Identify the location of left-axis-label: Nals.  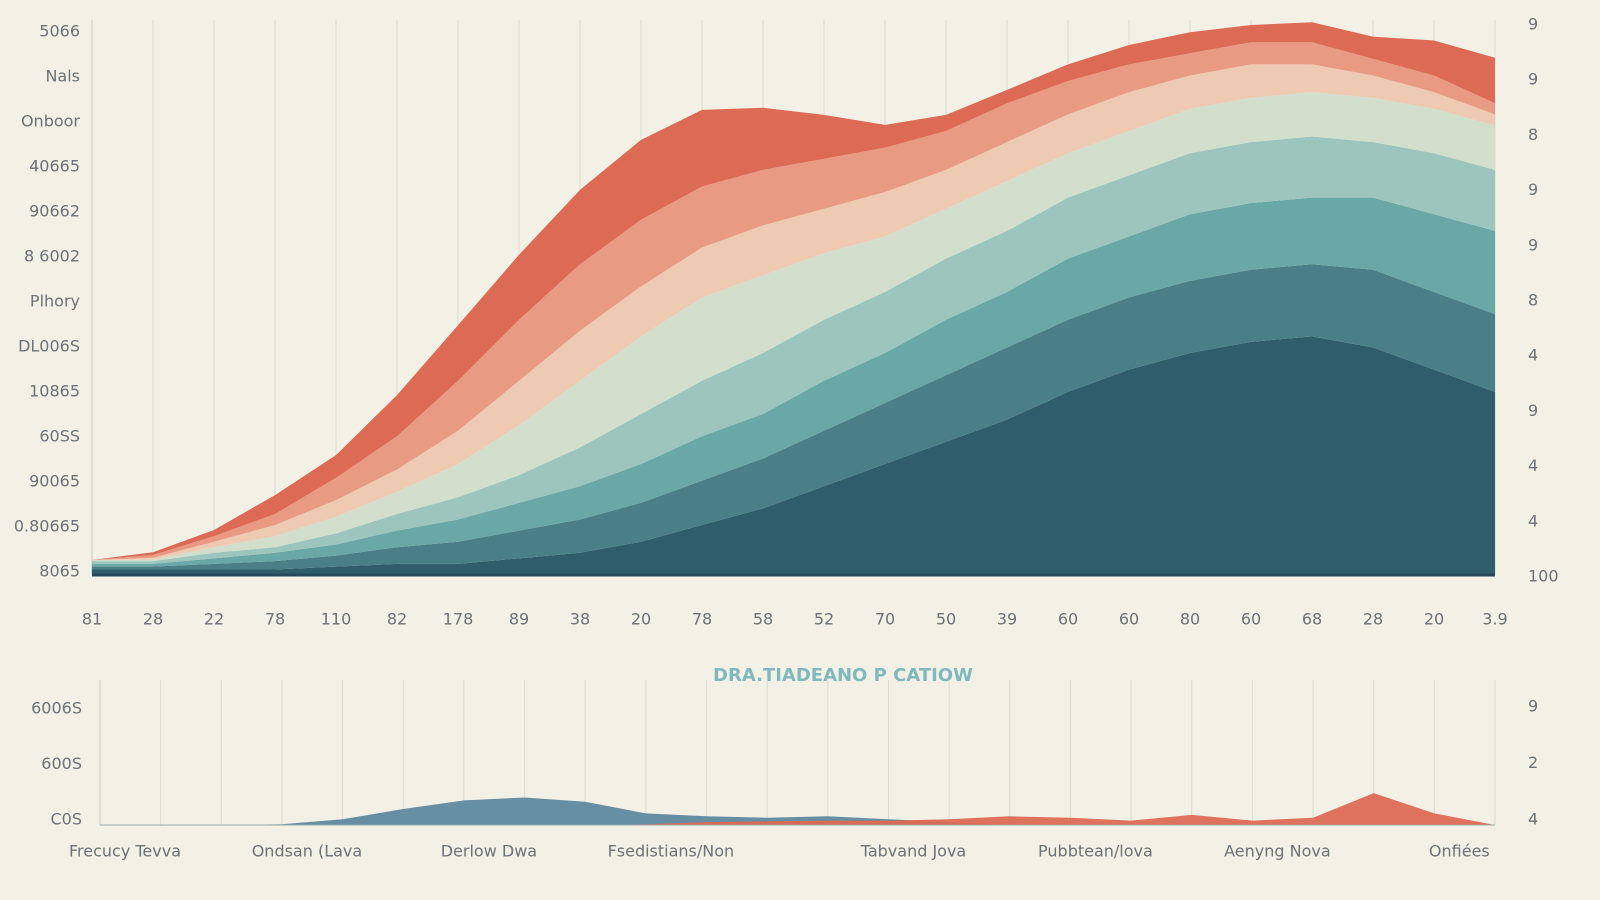
(62, 76).